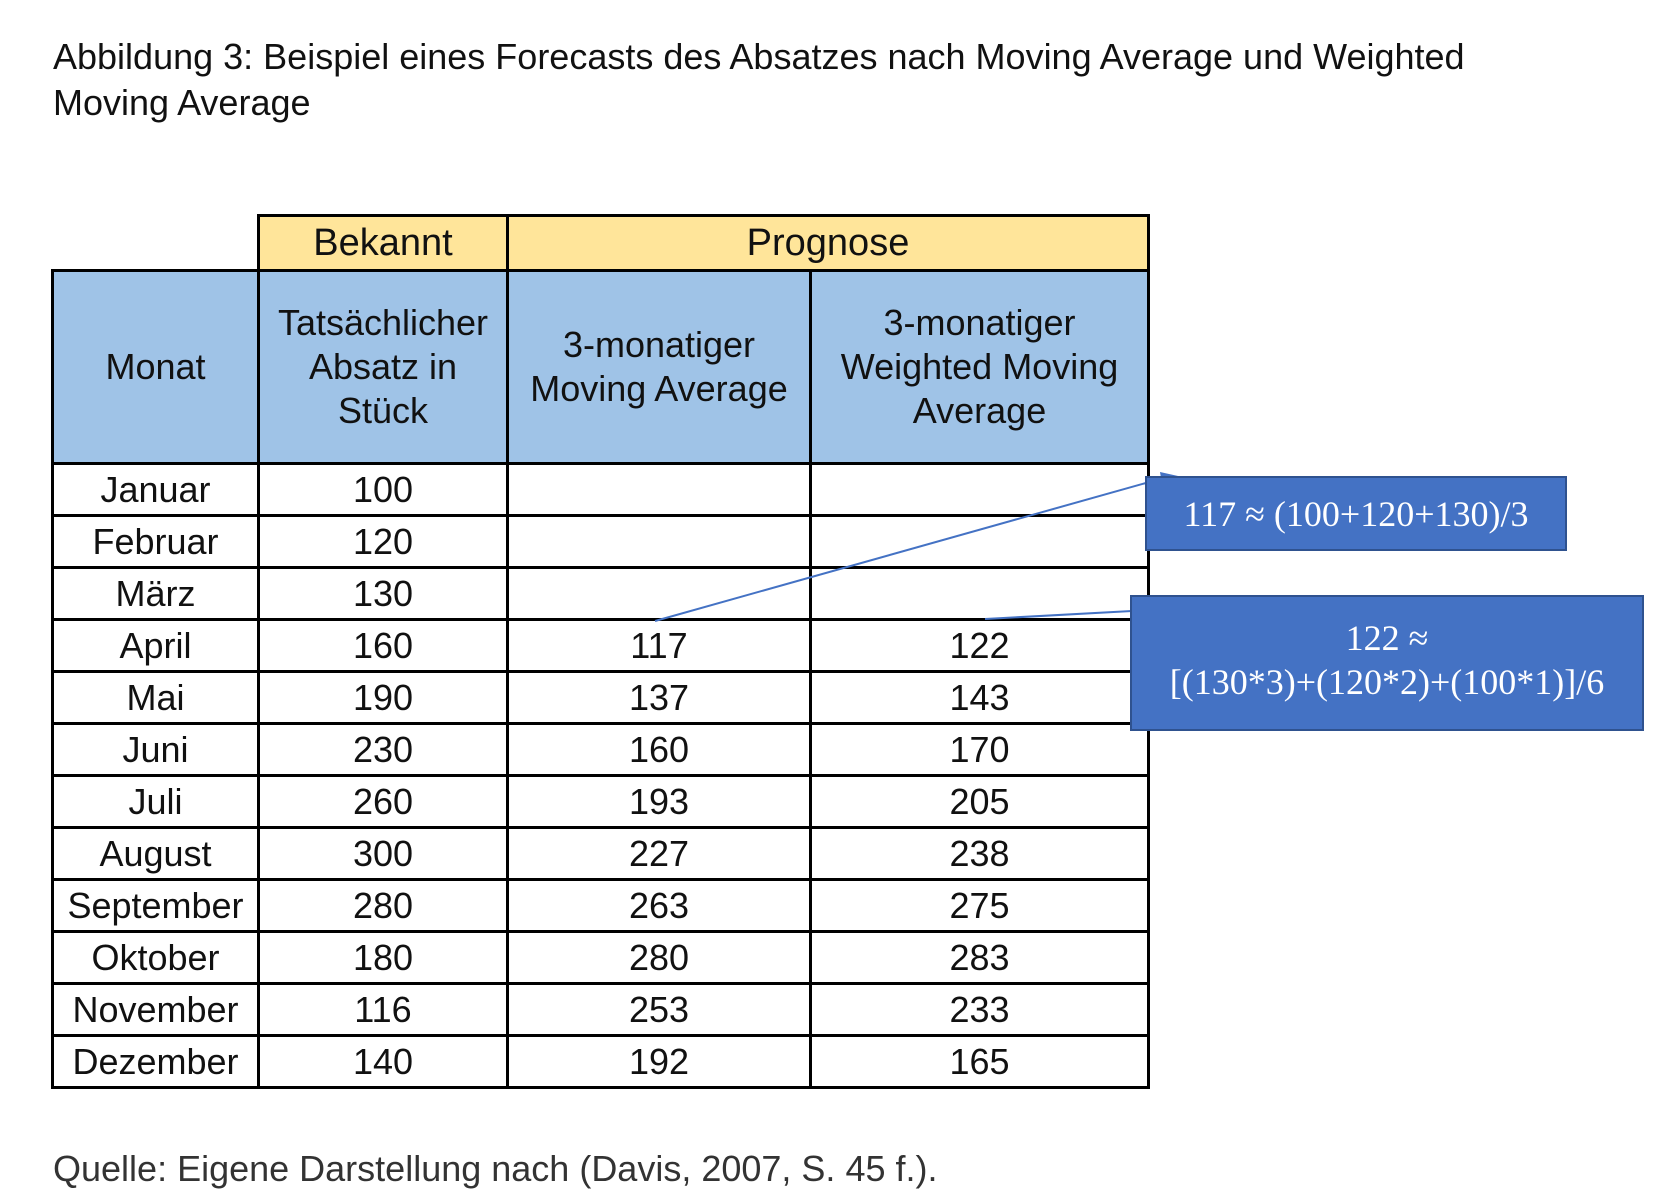 Image resolution: width=1654 pixels, height=1194 pixels. Describe the element at coordinates (155, 801) in the screenshot. I see `month-cell: Juli` at that location.